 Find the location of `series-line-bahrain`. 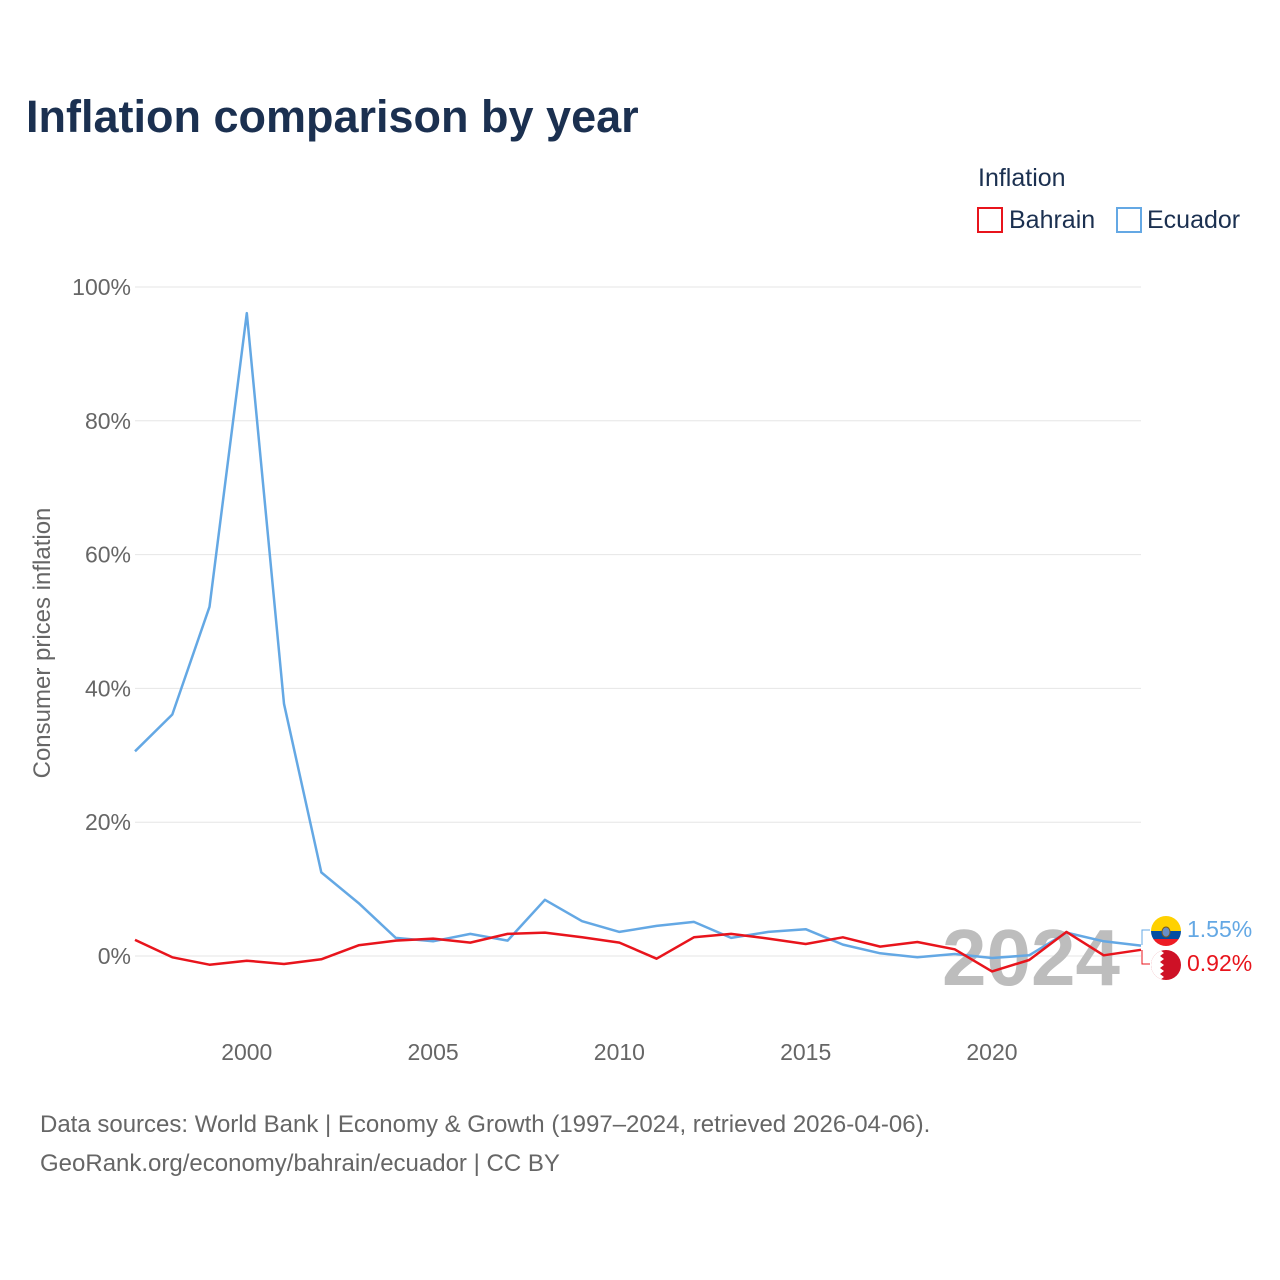

series-line-bahrain is located at coordinates (638, 951).